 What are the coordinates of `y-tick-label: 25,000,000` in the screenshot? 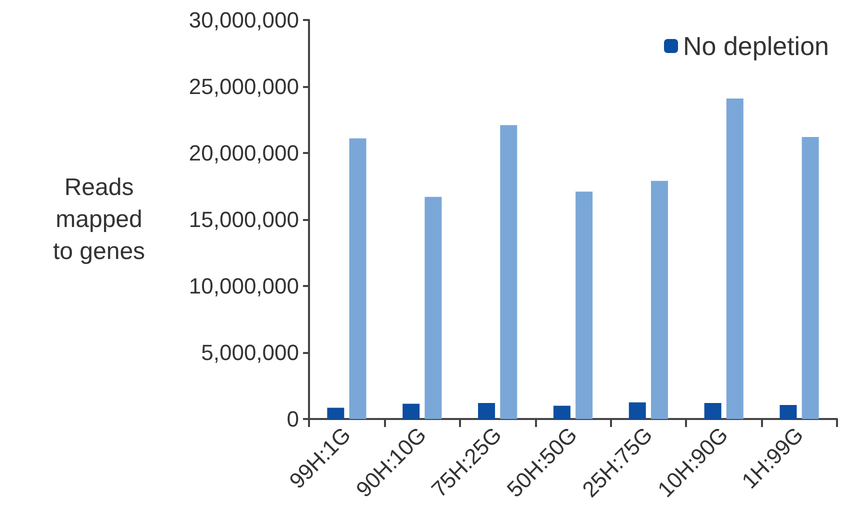 It's located at (243, 86).